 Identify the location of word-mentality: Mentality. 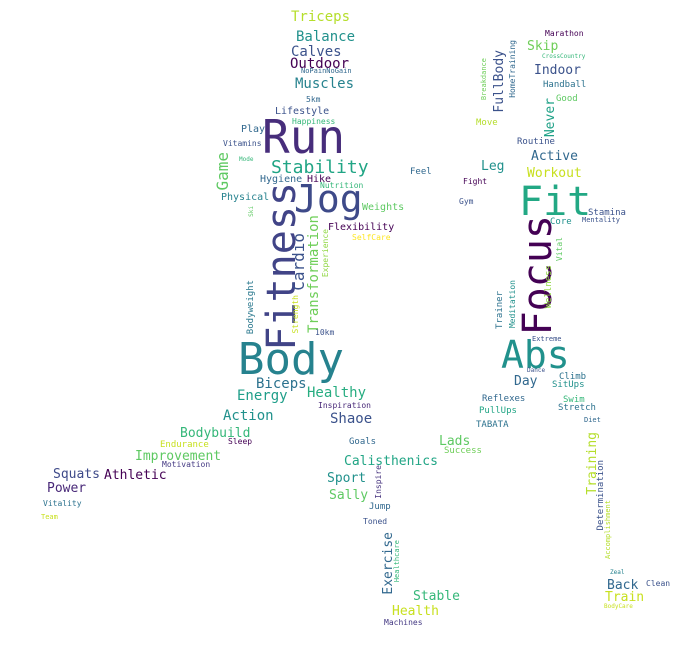
(601, 220).